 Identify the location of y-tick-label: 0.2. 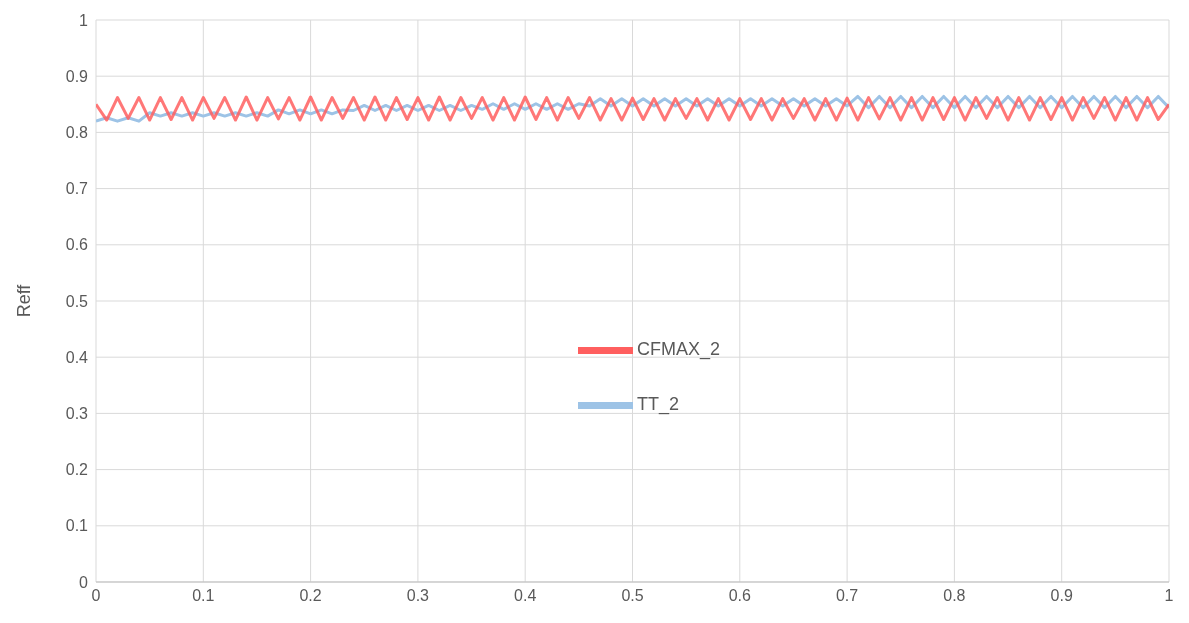
(77, 470).